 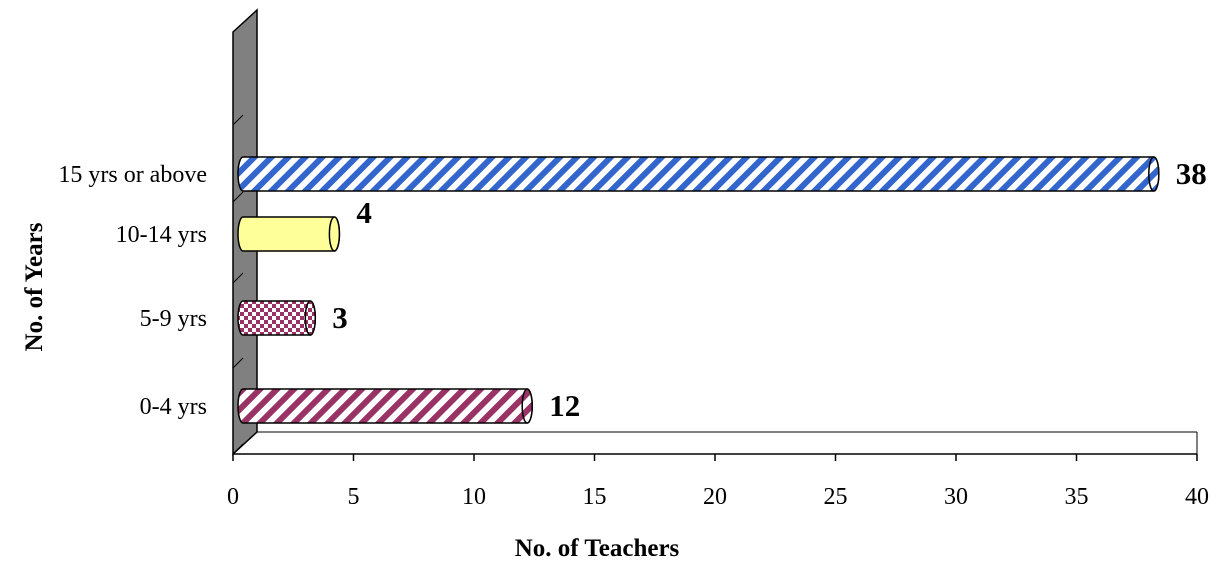 I want to click on x-axis-ticks: 0 5 10 15 20 25 30 35 40, so click(x=718, y=482).